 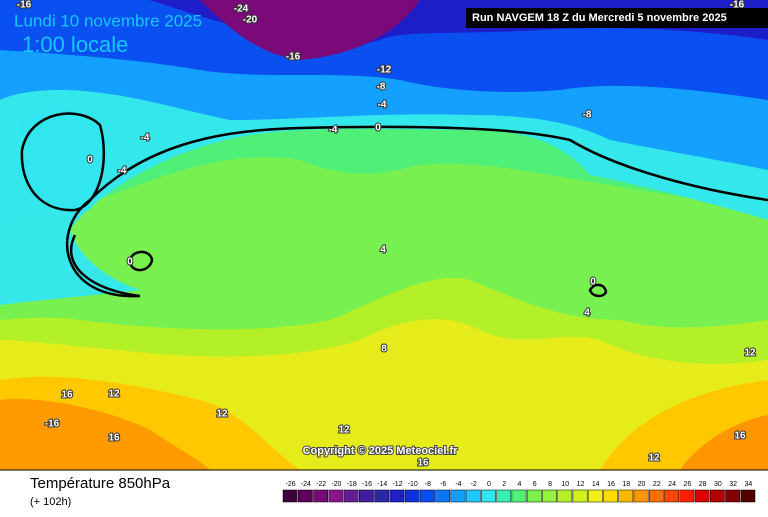 What do you see at coordinates (748, 484) in the screenshot?
I see `legend-tick-label: 34` at bounding box center [748, 484].